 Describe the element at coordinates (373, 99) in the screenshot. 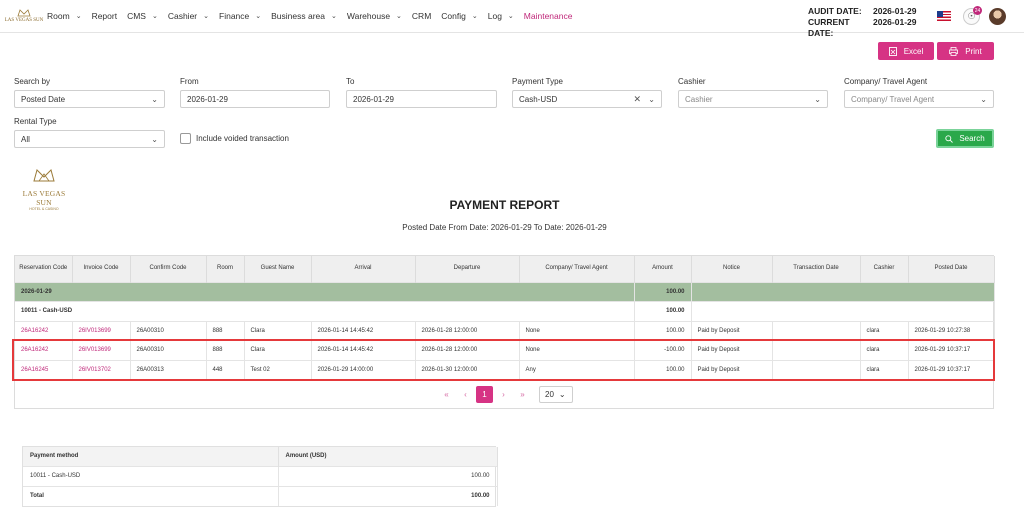

I see `to-date-value: 2026-01-29` at that location.